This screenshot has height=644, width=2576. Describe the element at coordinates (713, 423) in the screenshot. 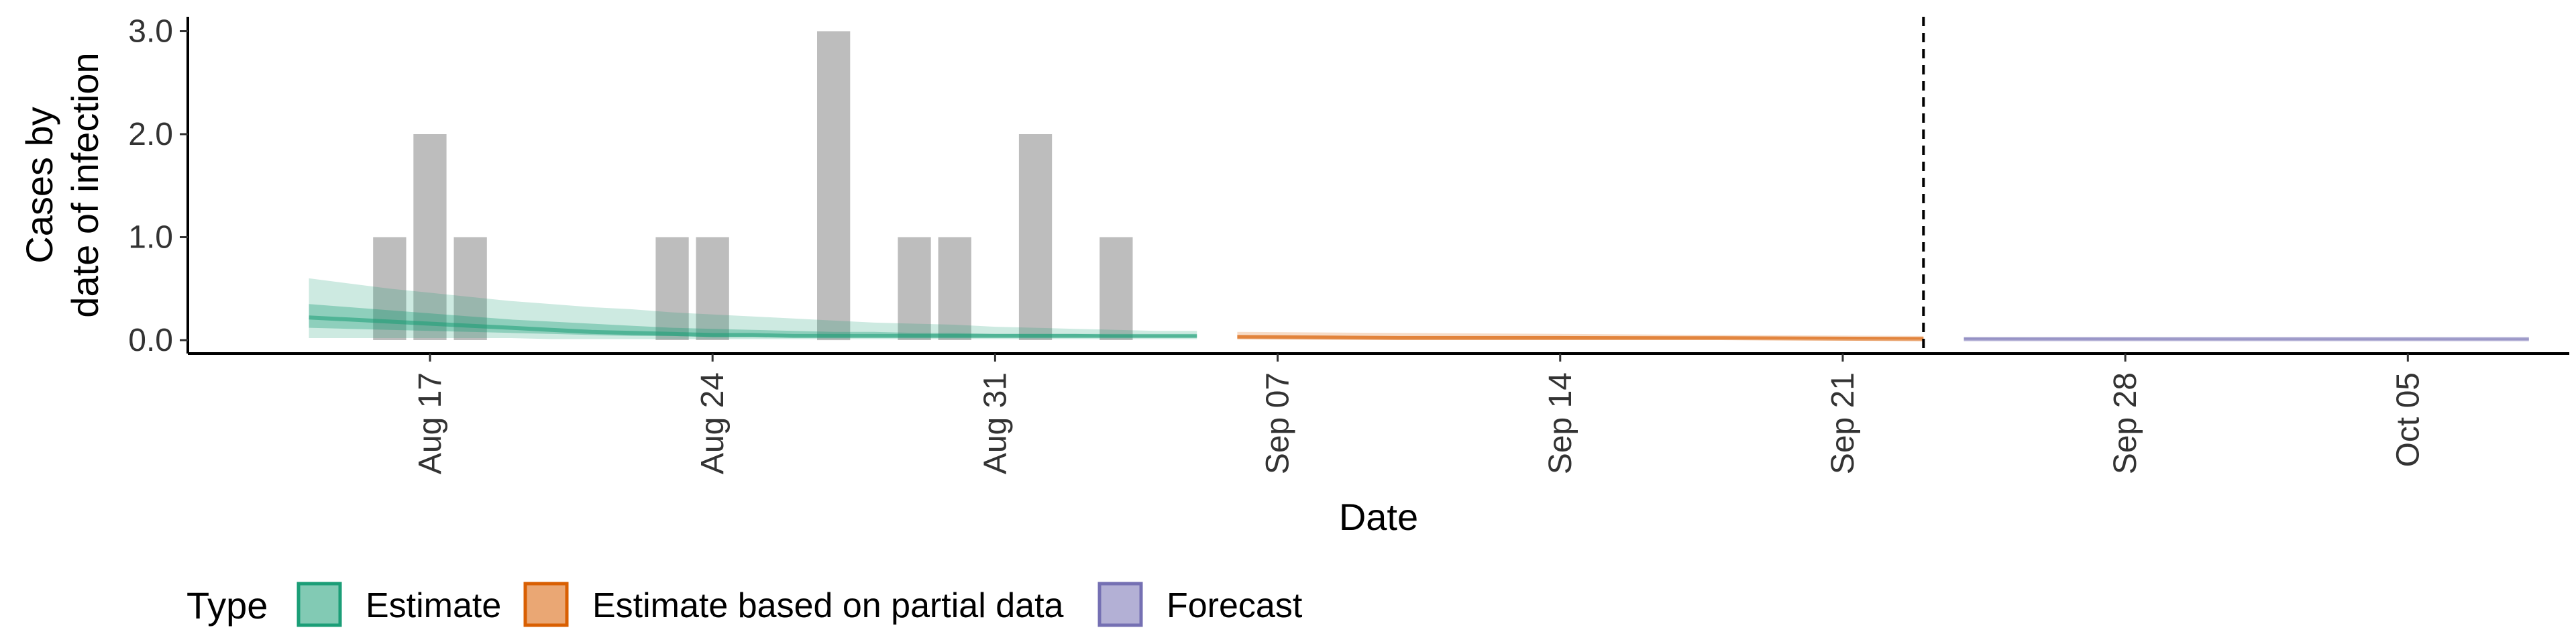

I see `x-tick-label: Aug 24` at that location.